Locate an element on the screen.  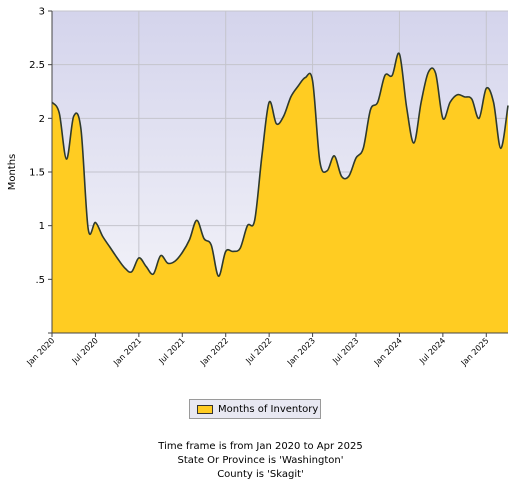
x-tick-label: Jul 2022 is located at coordinates (258, 351).